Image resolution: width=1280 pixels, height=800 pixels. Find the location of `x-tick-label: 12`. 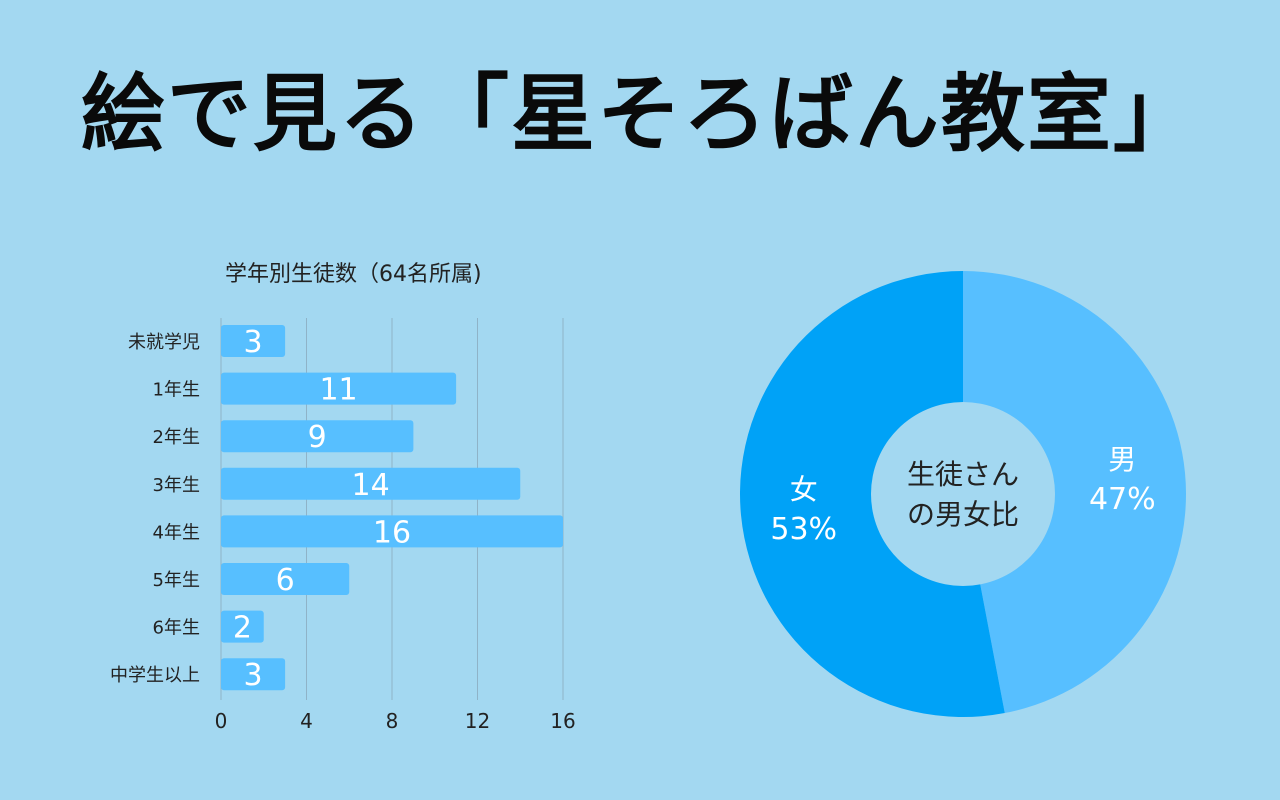

x-tick-label: 12 is located at coordinates (477, 721).